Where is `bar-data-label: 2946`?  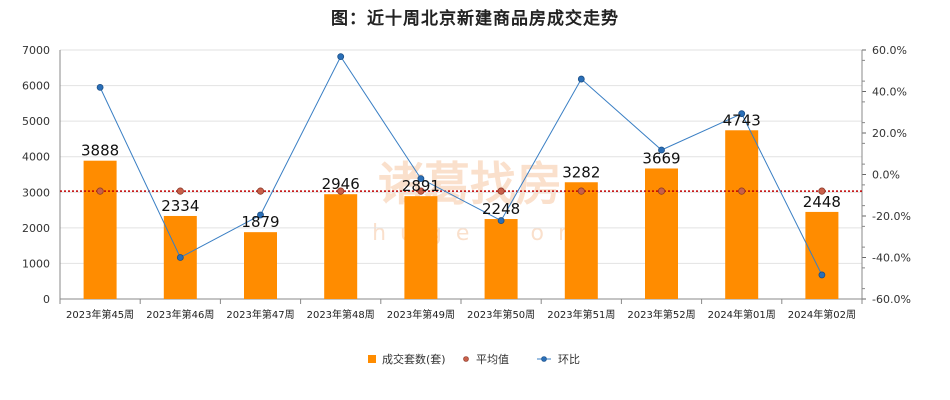 bar-data-label: 2946 is located at coordinates (341, 184).